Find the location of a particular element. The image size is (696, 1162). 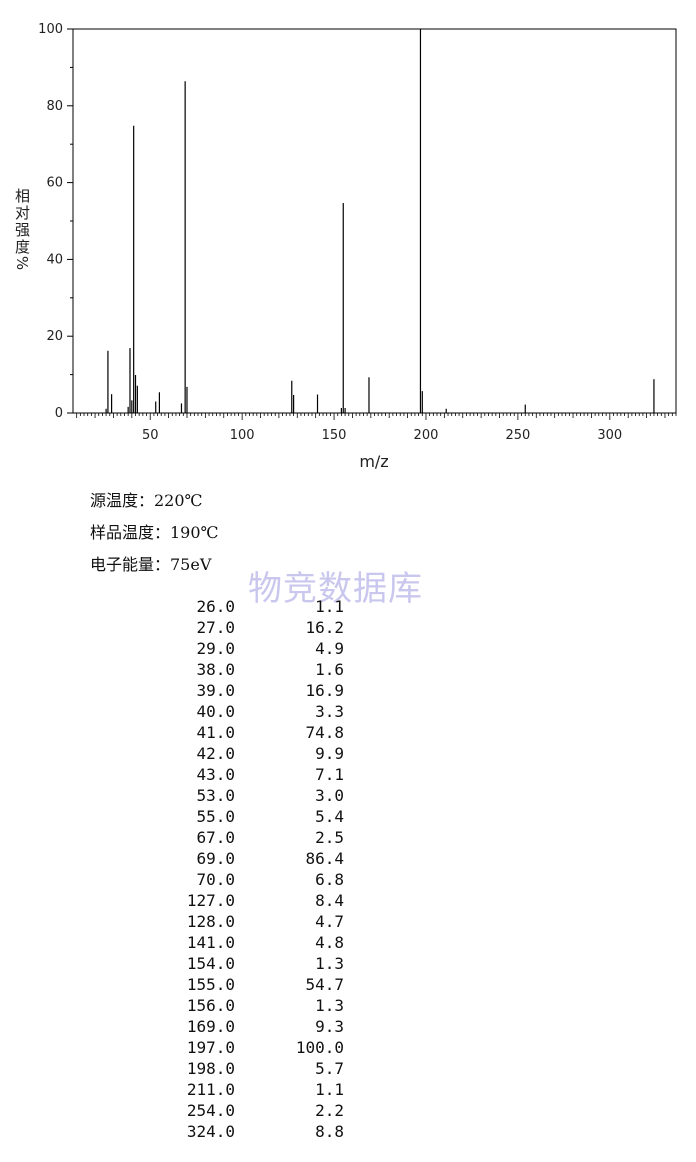

electron-energy: 电子能量：75eV is located at coordinates (151, 564).